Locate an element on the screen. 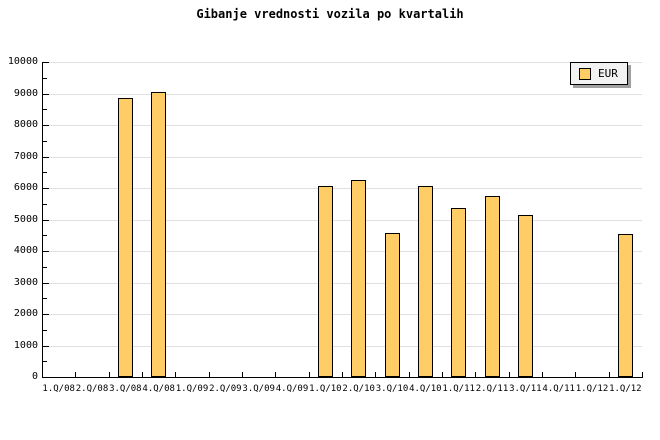 This screenshot has width=660, height=440. y-axis-label: 1000 is located at coordinates (25, 345).